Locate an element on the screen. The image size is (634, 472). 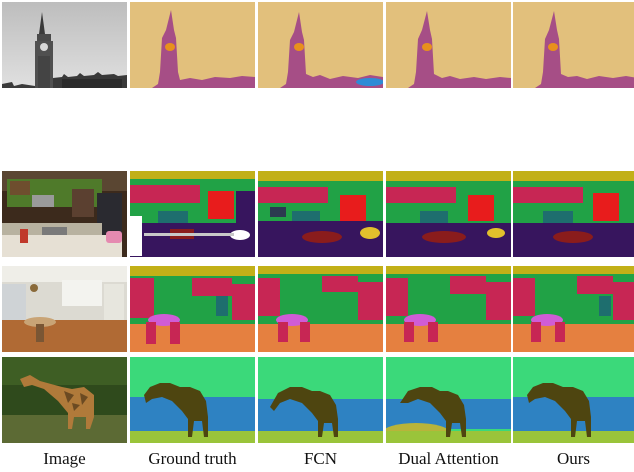
ground-truth-giraffe is located at coordinates (192, 400).